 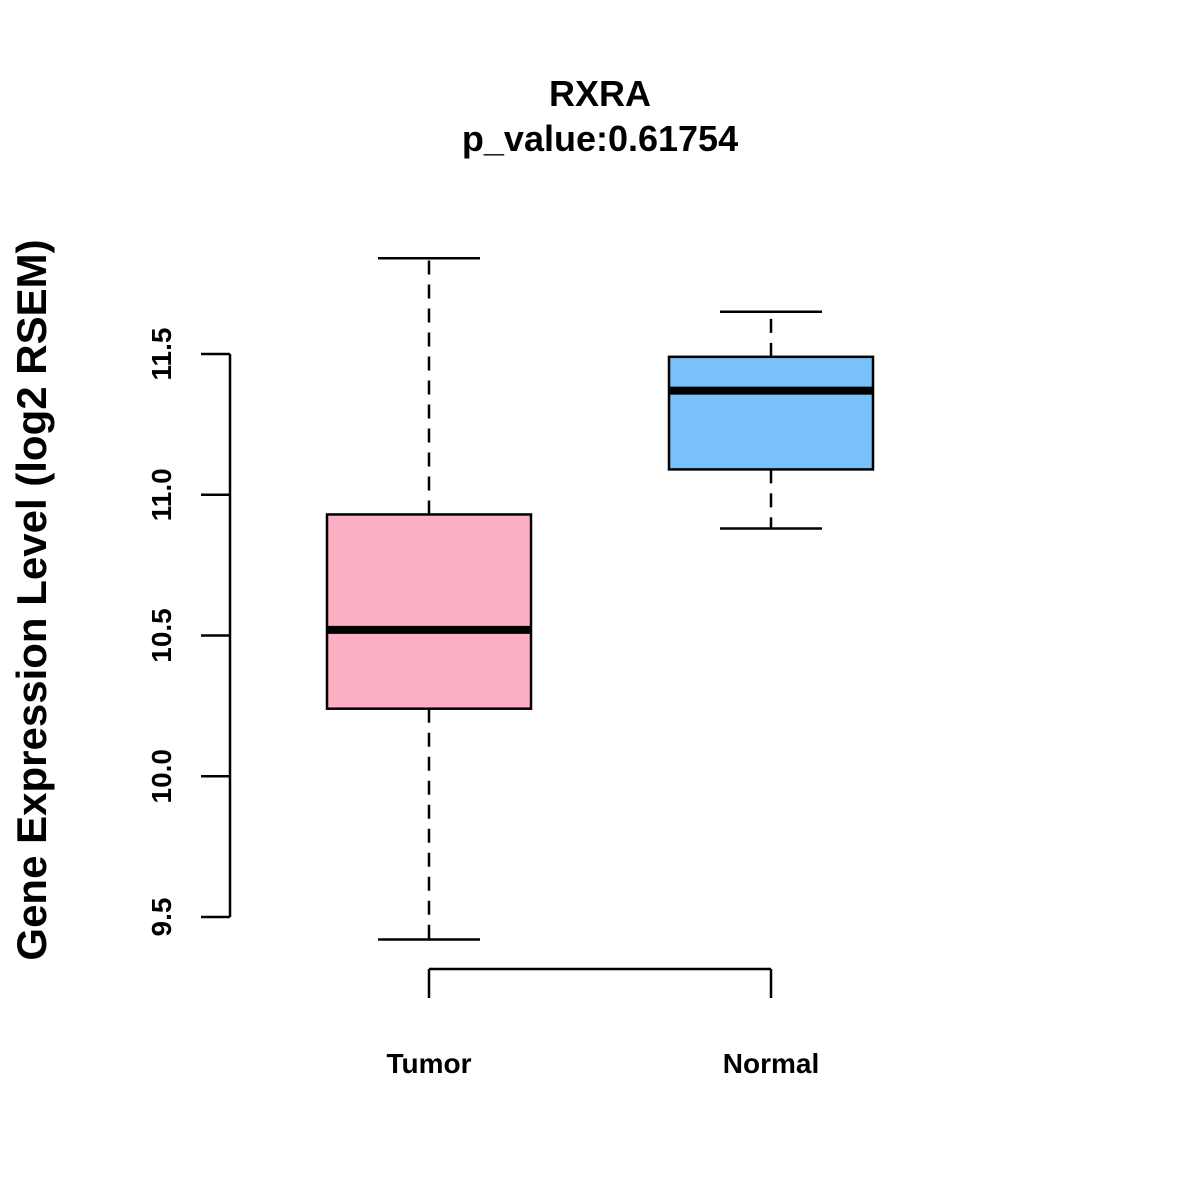 What do you see at coordinates (189, 632) in the screenshot?
I see `y-axis: 9.5 10.0 10.5 11.0 11.5` at bounding box center [189, 632].